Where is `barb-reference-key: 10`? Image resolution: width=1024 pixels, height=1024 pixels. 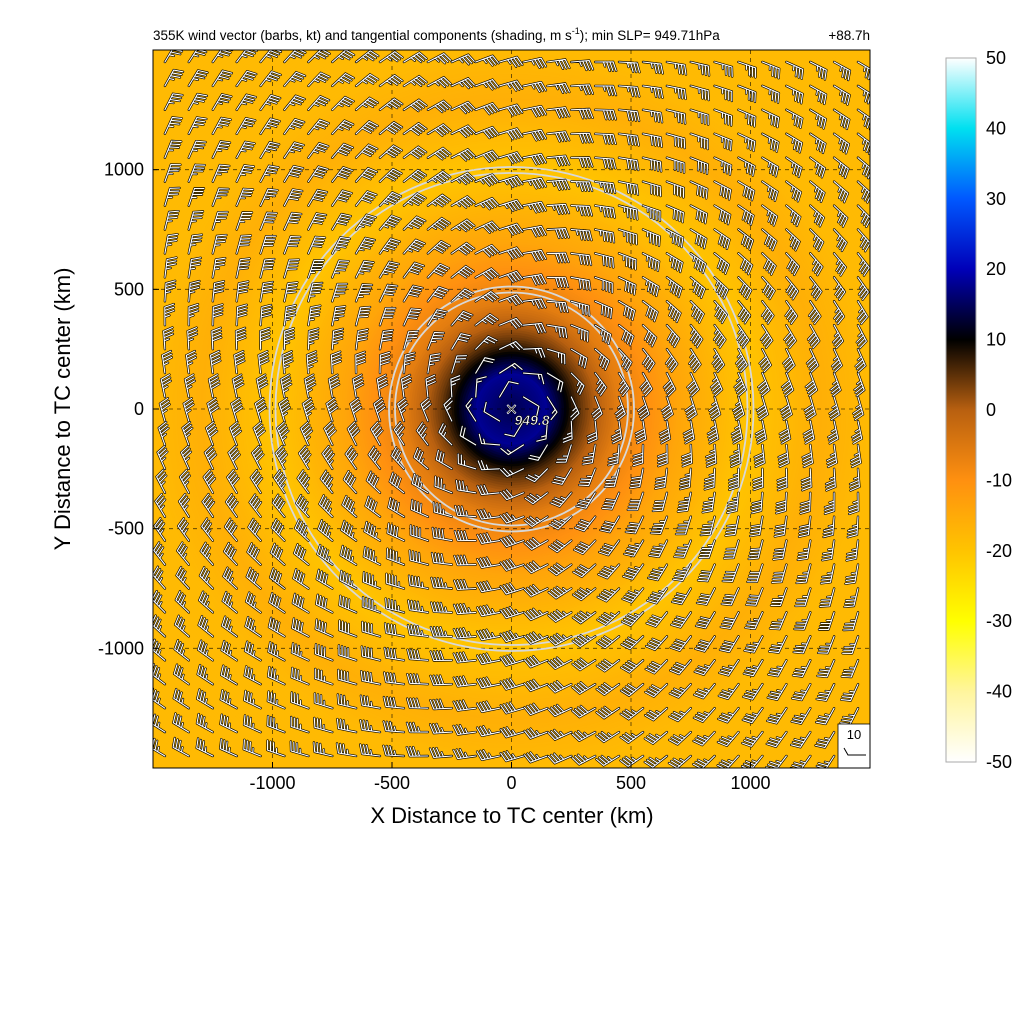
barb-reference-key: 10 is located at coordinates (853, 745).